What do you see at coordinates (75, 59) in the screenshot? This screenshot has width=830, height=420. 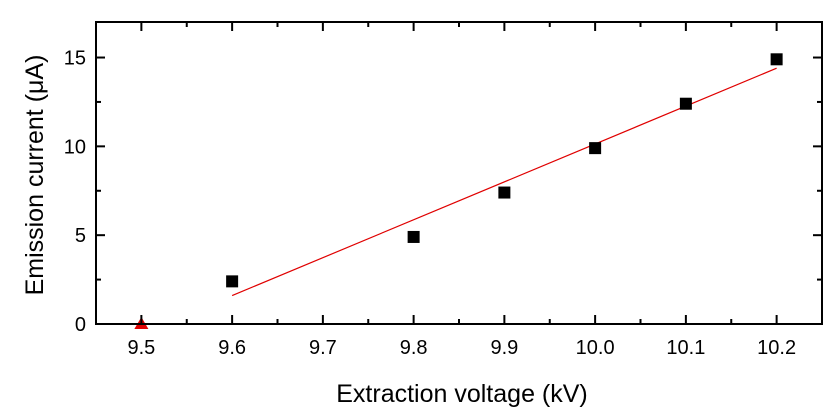 I see `y-tick-label: 15` at bounding box center [75, 59].